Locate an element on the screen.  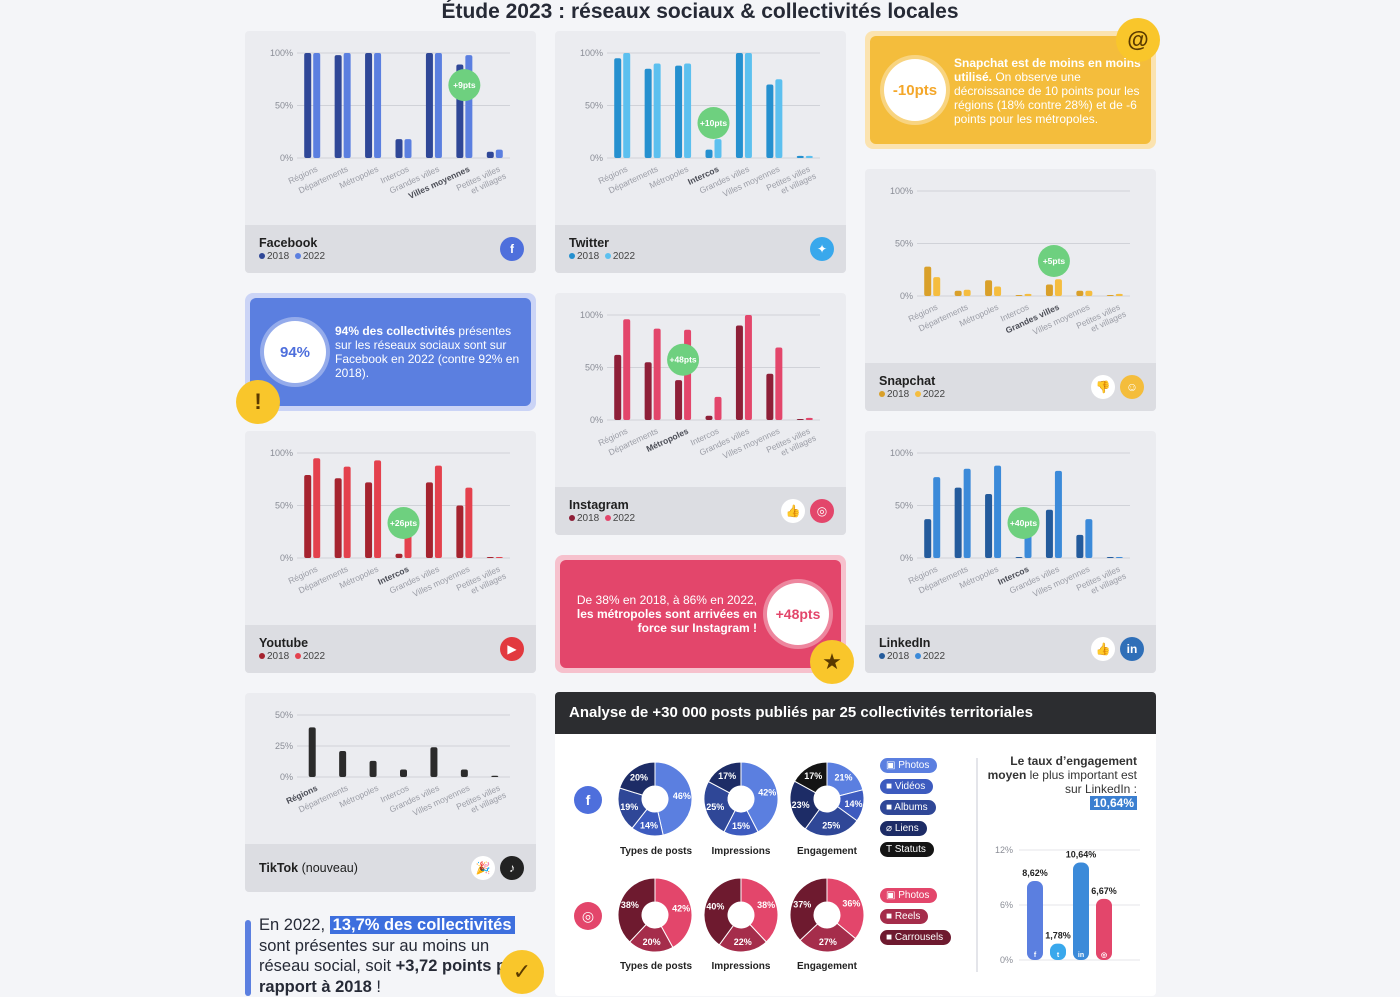
y-tick-label: 6% is located at coordinates (1006, 905).